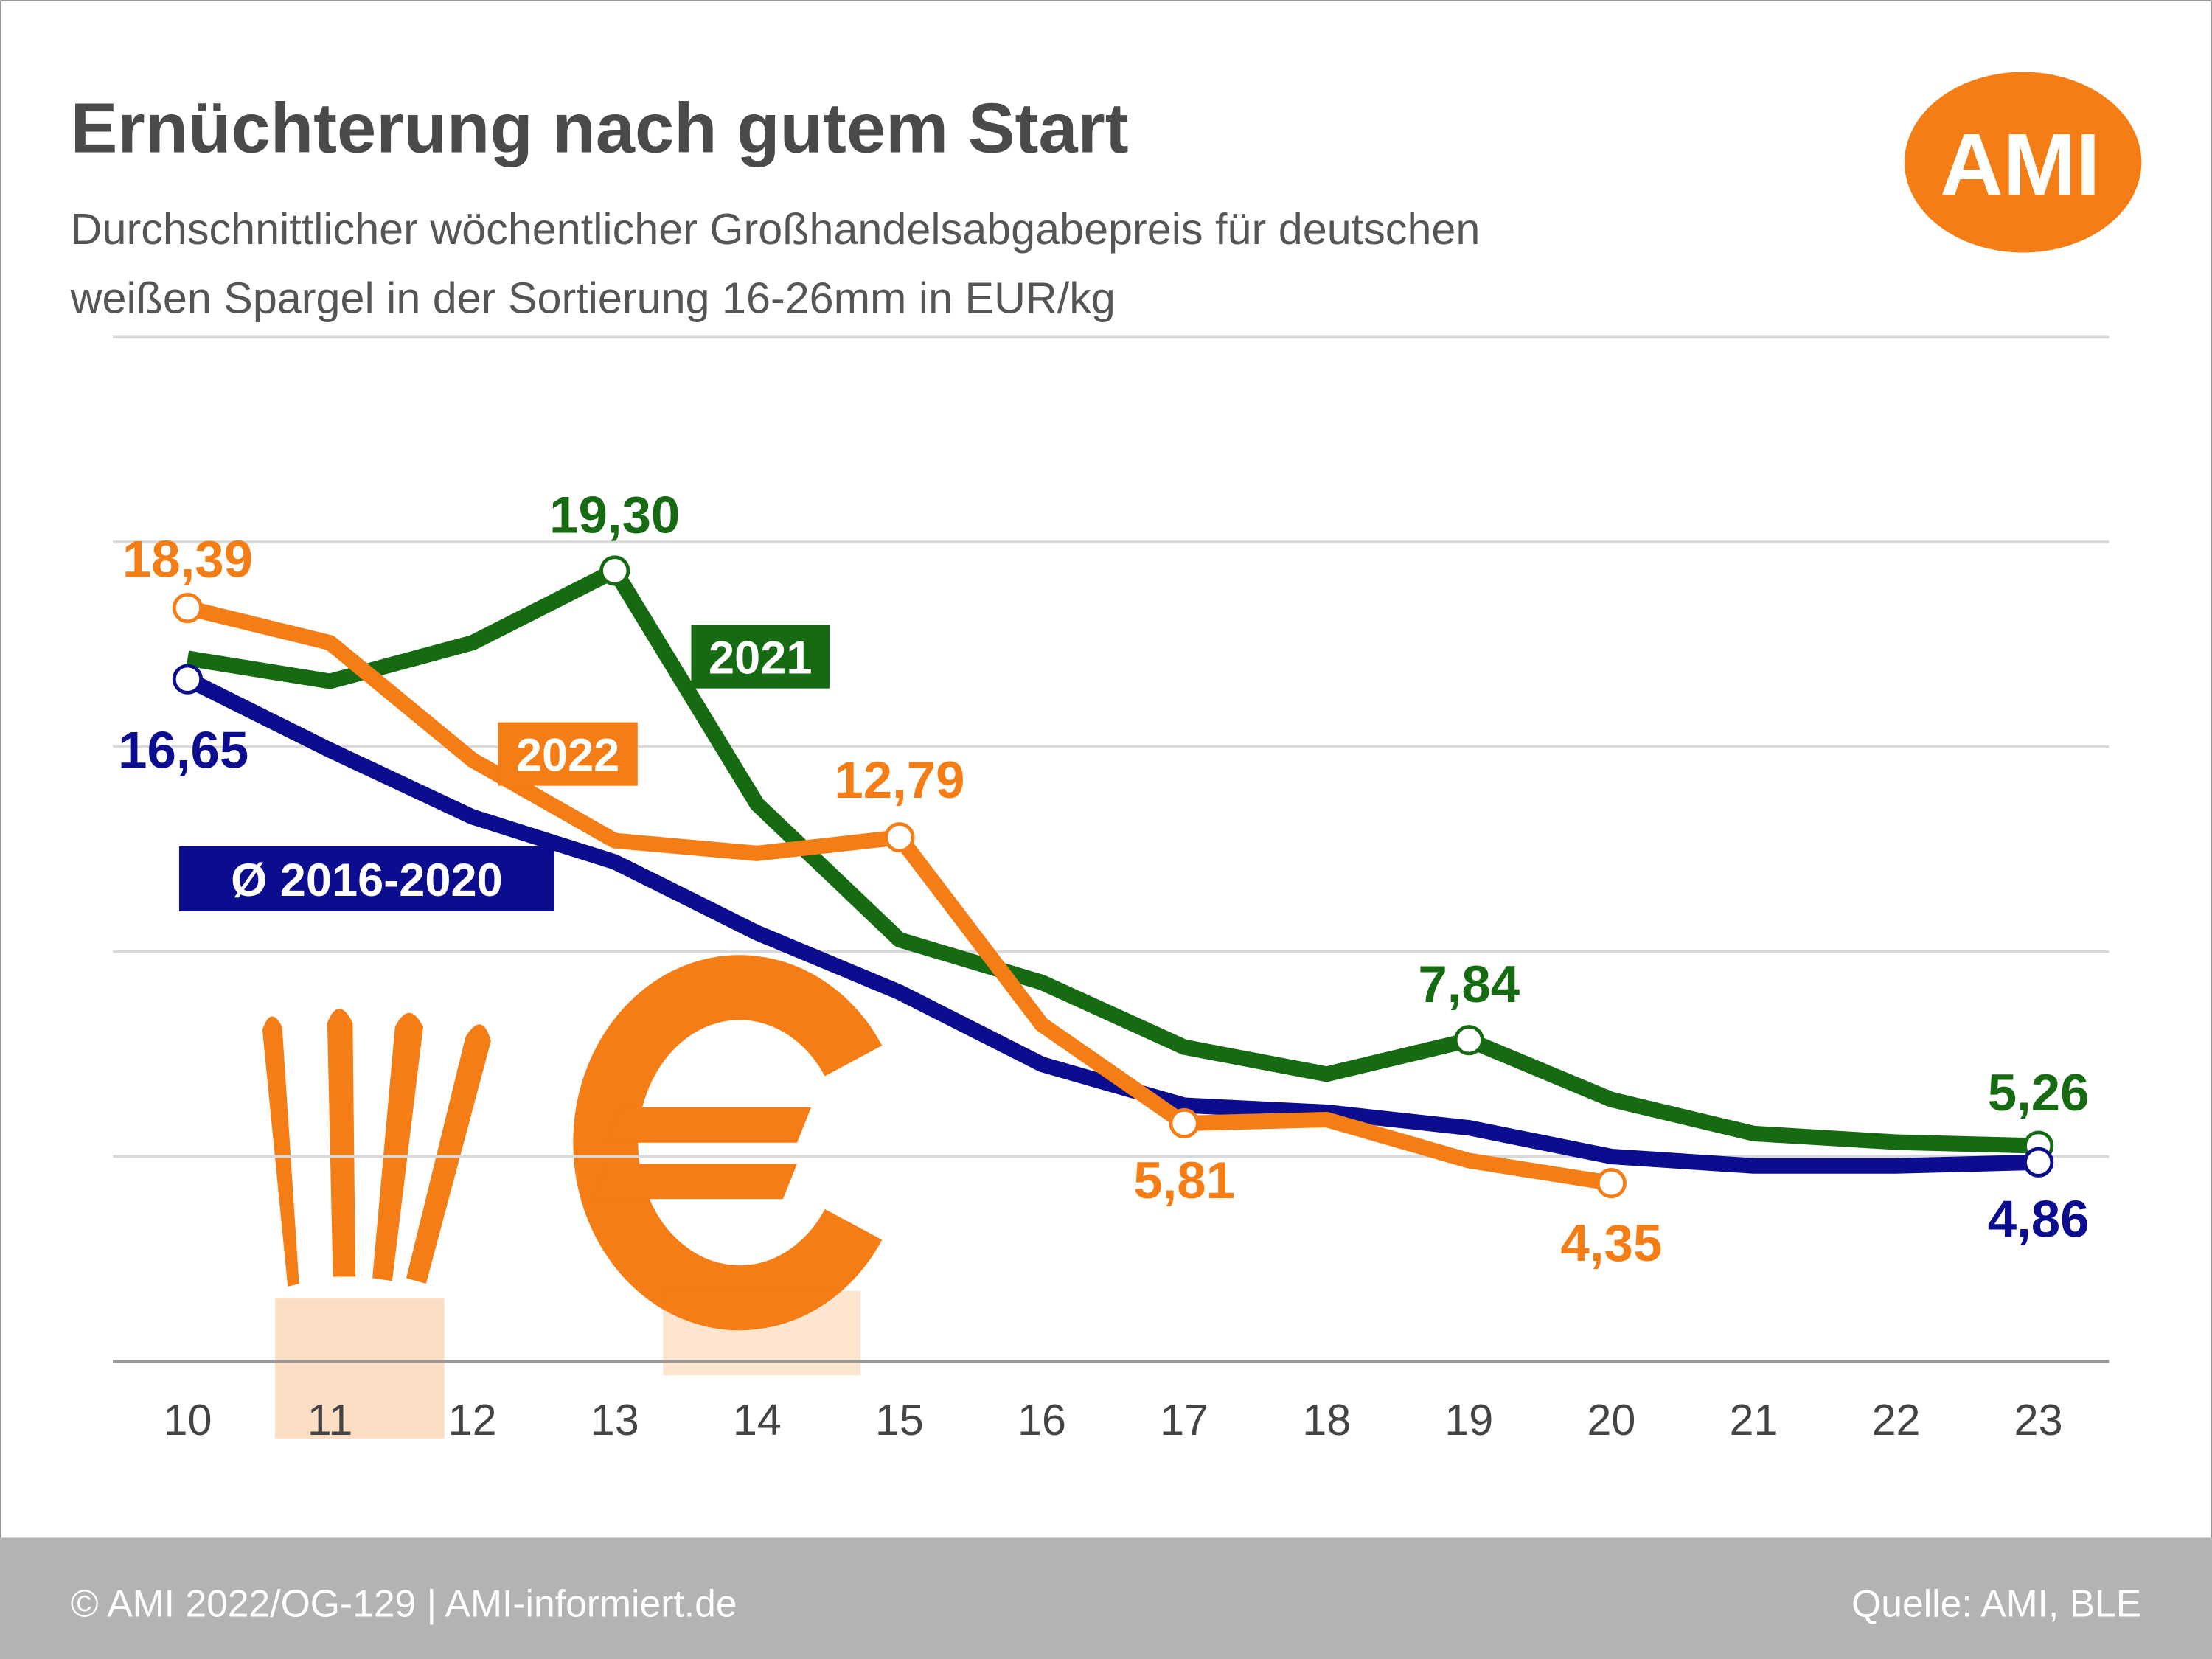 The width and height of the screenshot is (2212, 1659). Describe the element at coordinates (1326, 1419) in the screenshot. I see `x-tick-label: 18` at that location.